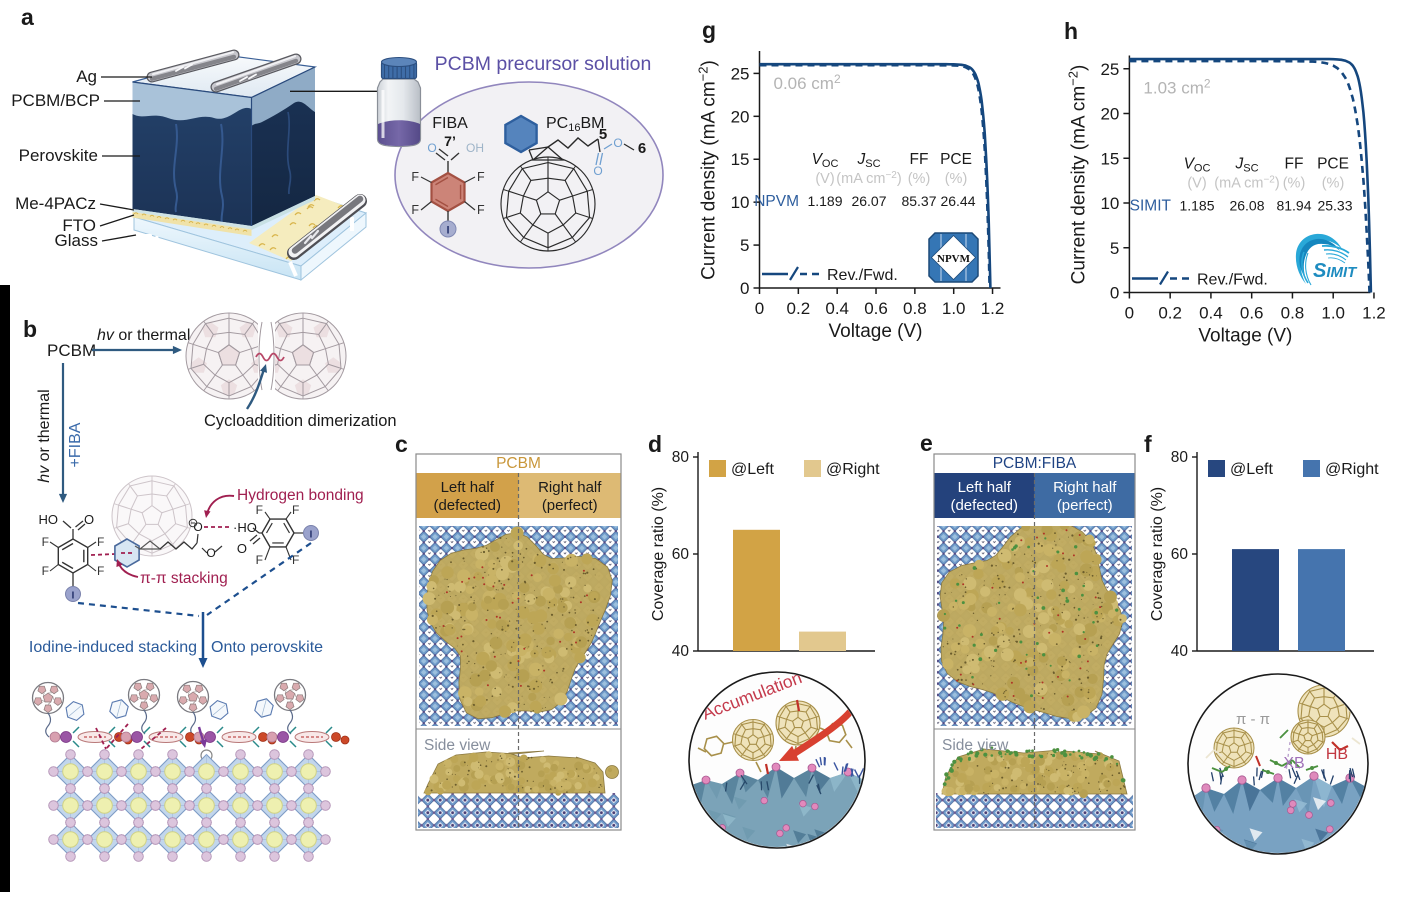  I want to click on svg-text: (defected), so click(984, 505).